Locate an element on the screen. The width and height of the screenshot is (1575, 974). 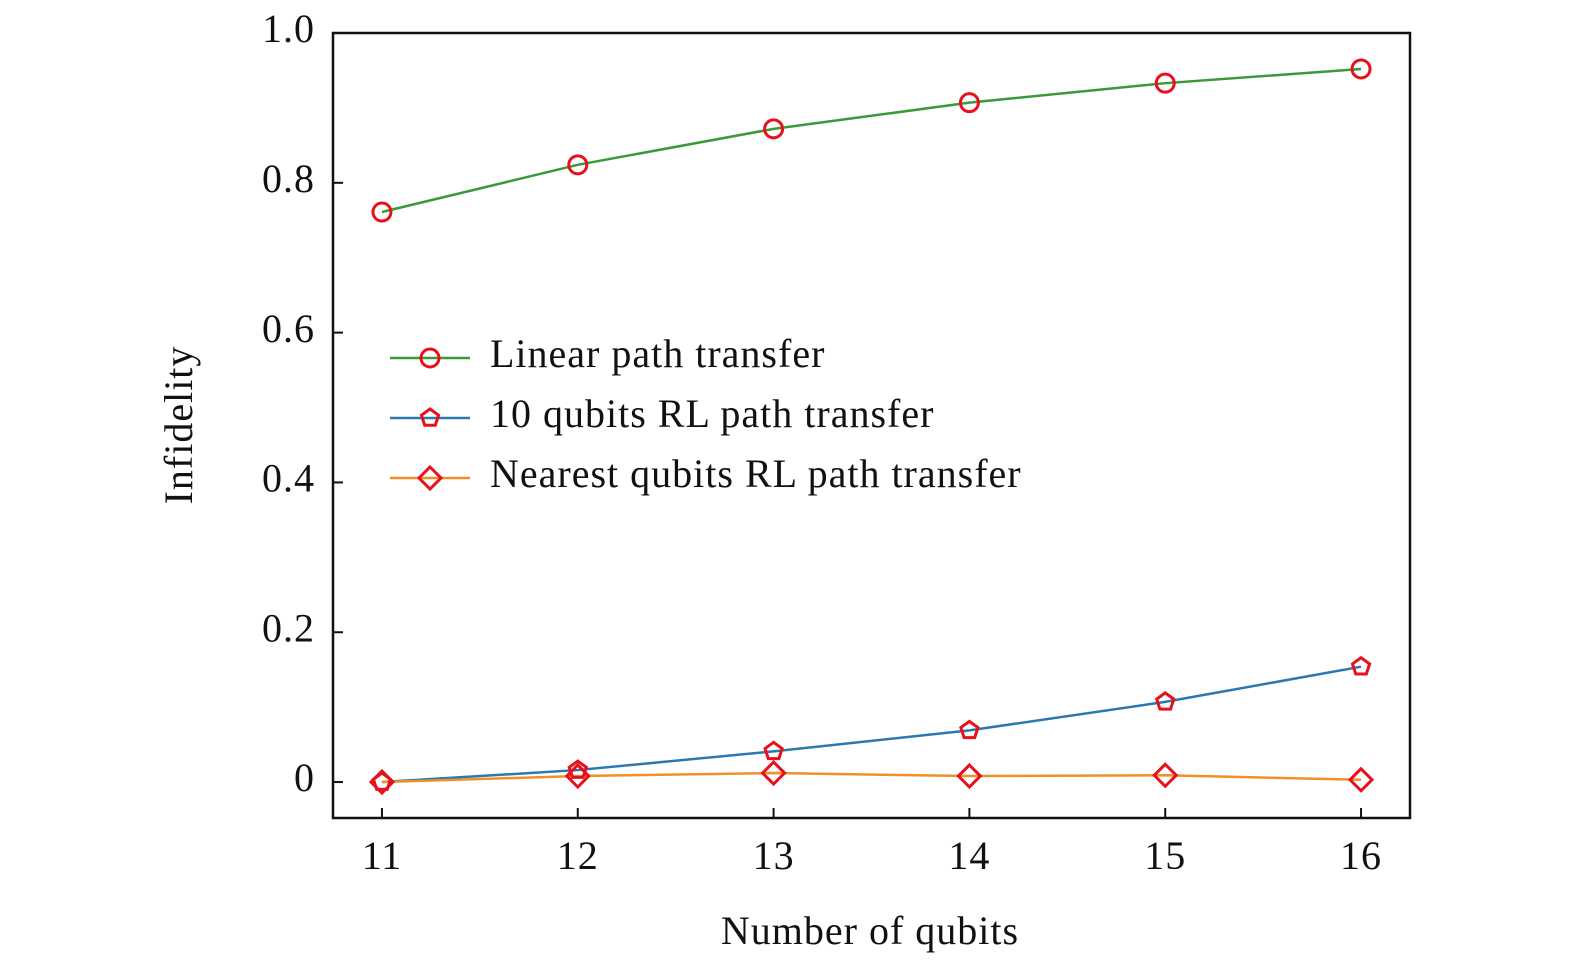
x-tick-label: 11 is located at coordinates (382, 855).